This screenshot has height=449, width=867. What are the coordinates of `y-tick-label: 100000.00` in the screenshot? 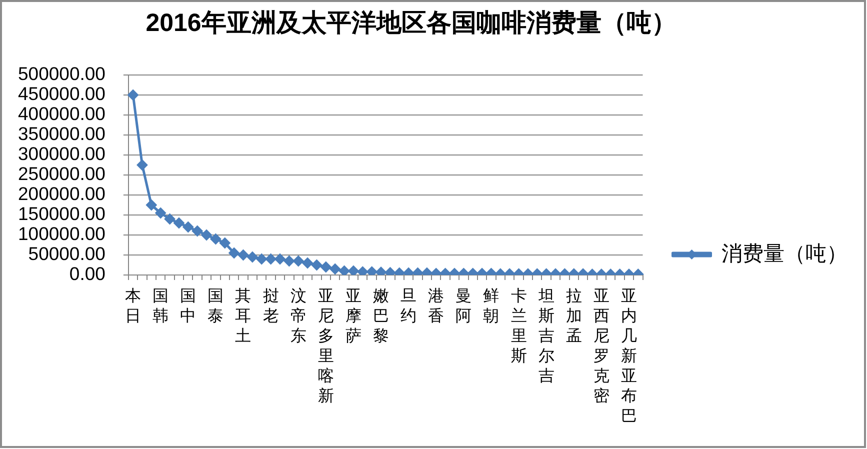 It's located at (62, 233).